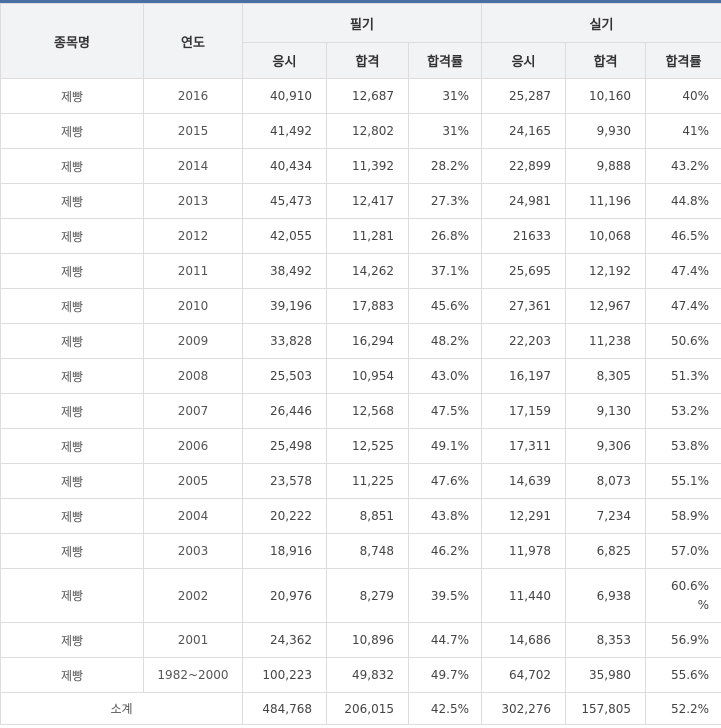 The height and width of the screenshot is (728, 721). What do you see at coordinates (284, 708) in the screenshot?
I see `total-written-apply: 484,768` at bounding box center [284, 708].